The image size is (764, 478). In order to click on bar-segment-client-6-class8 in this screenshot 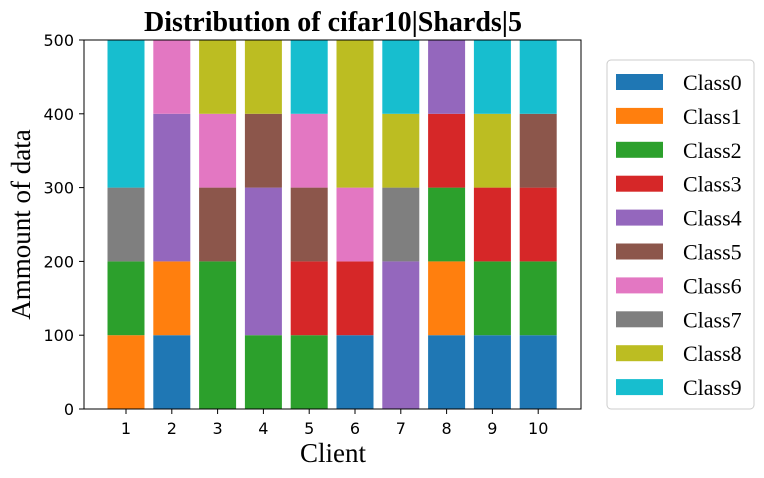, I will do `click(355, 114)`.